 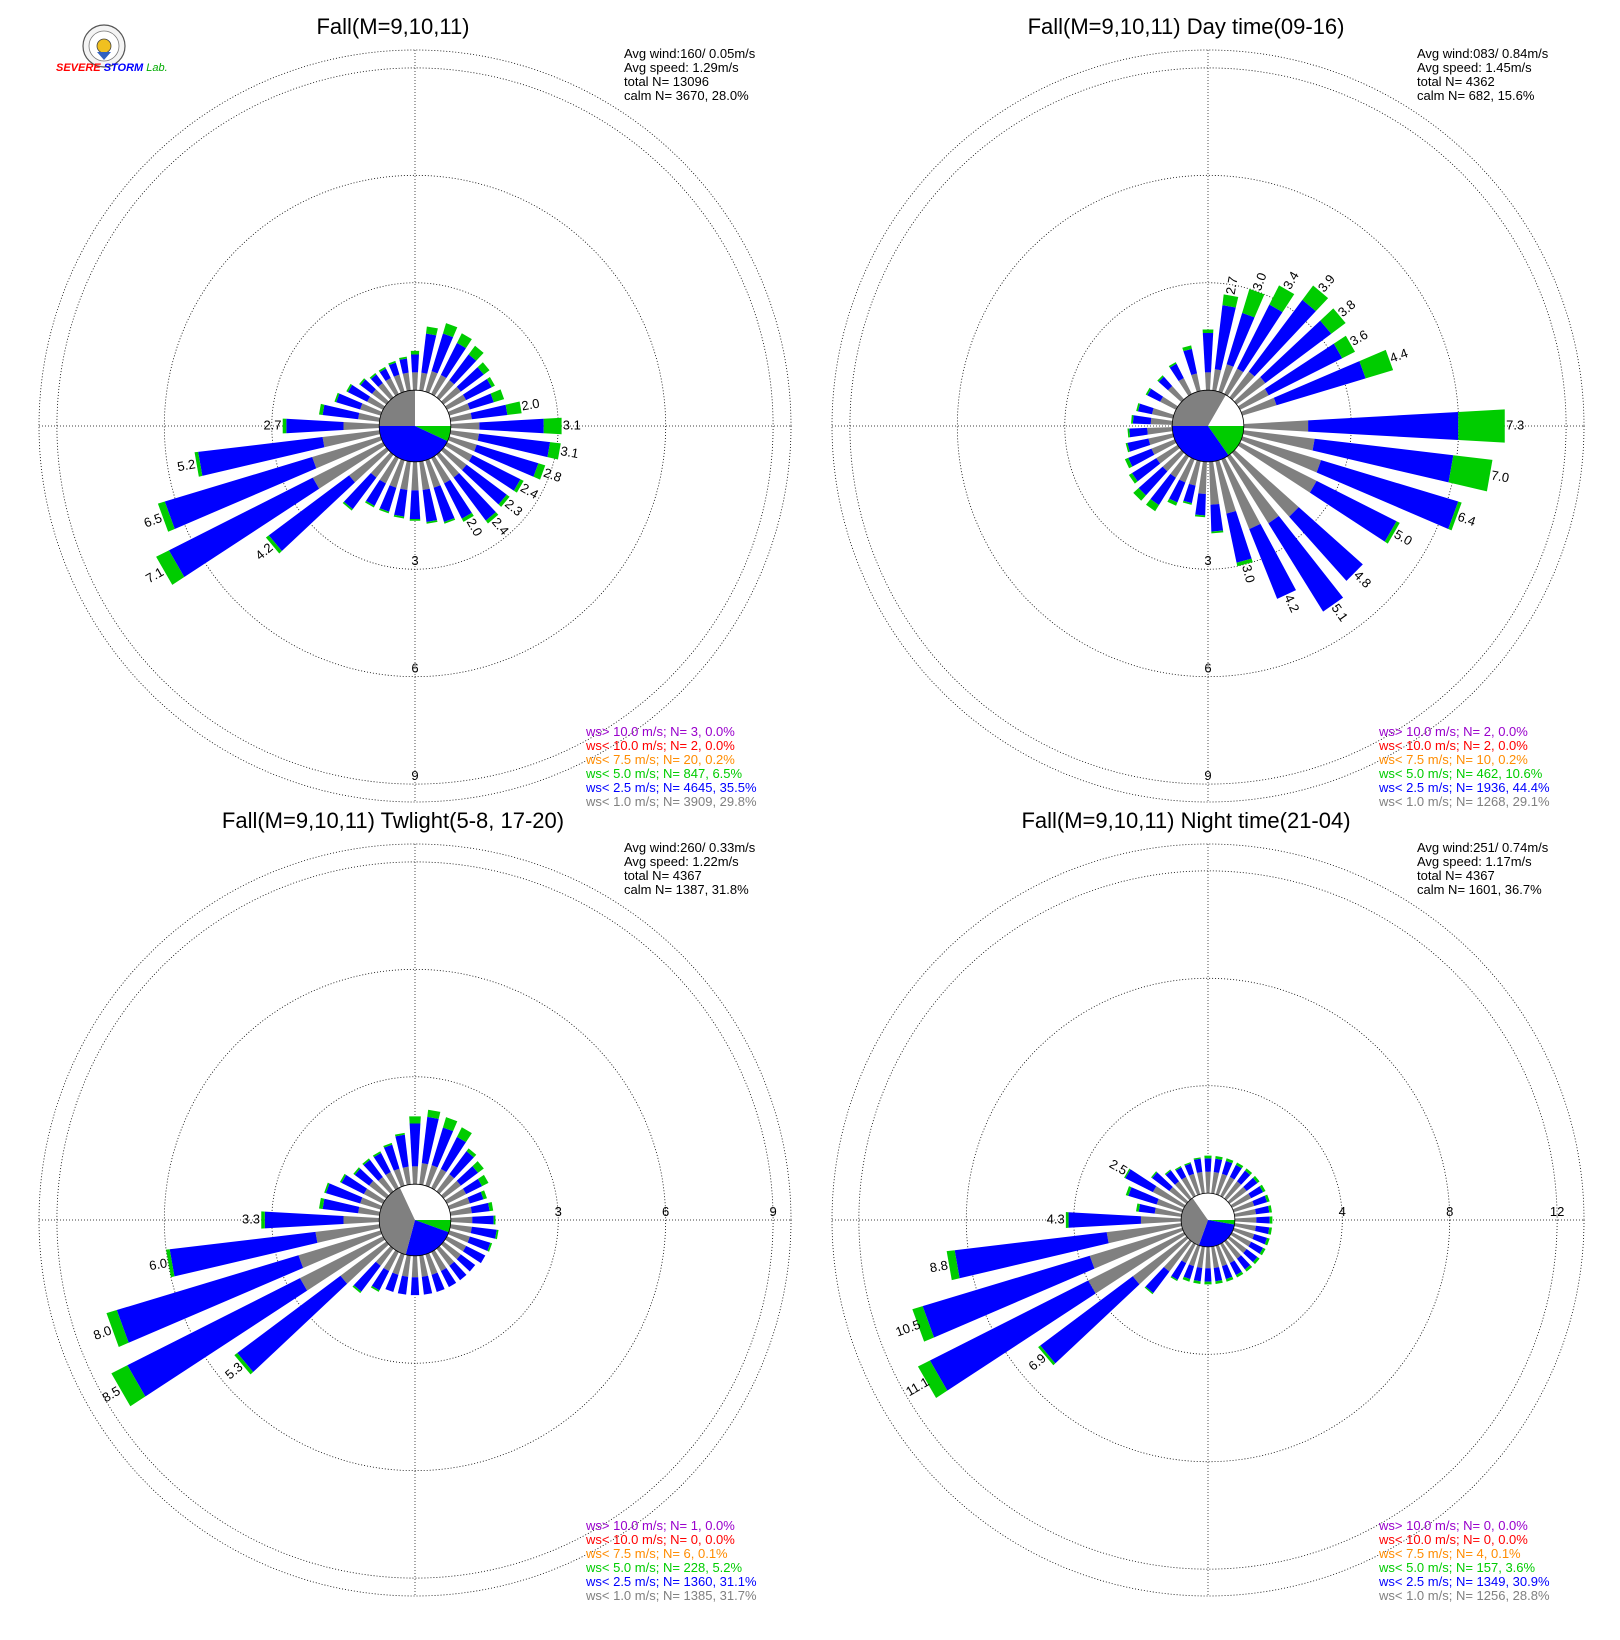 I want to click on info-line: Avg wind:160/ 0.05m/s, so click(x=690, y=53).